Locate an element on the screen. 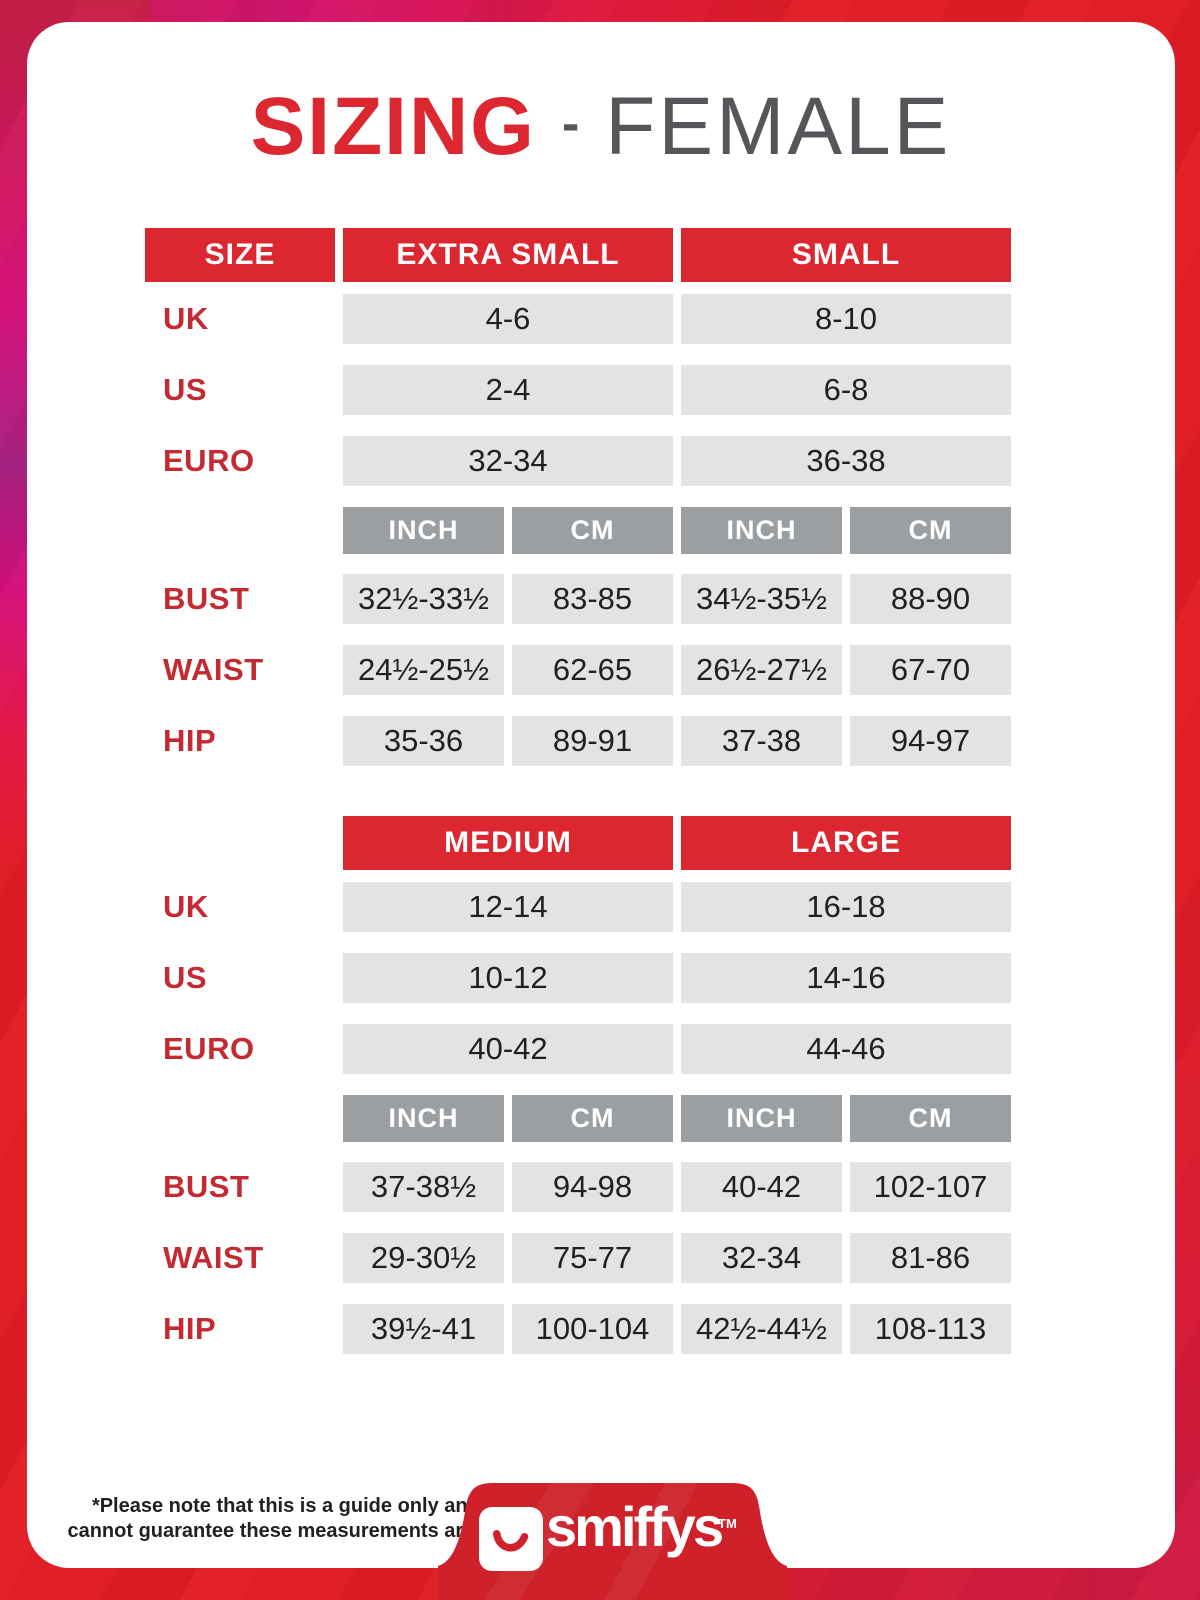 This screenshot has width=1200, height=1600. table-row-bust: BUST 37-38½ 94-98 40-42 102-107 is located at coordinates (580, 1187).